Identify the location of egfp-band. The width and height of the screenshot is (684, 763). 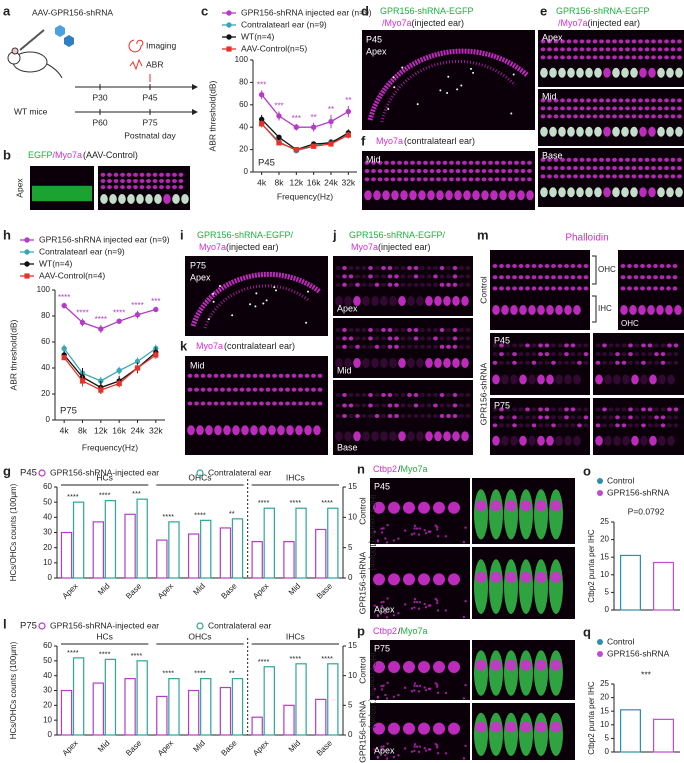
(62, 193).